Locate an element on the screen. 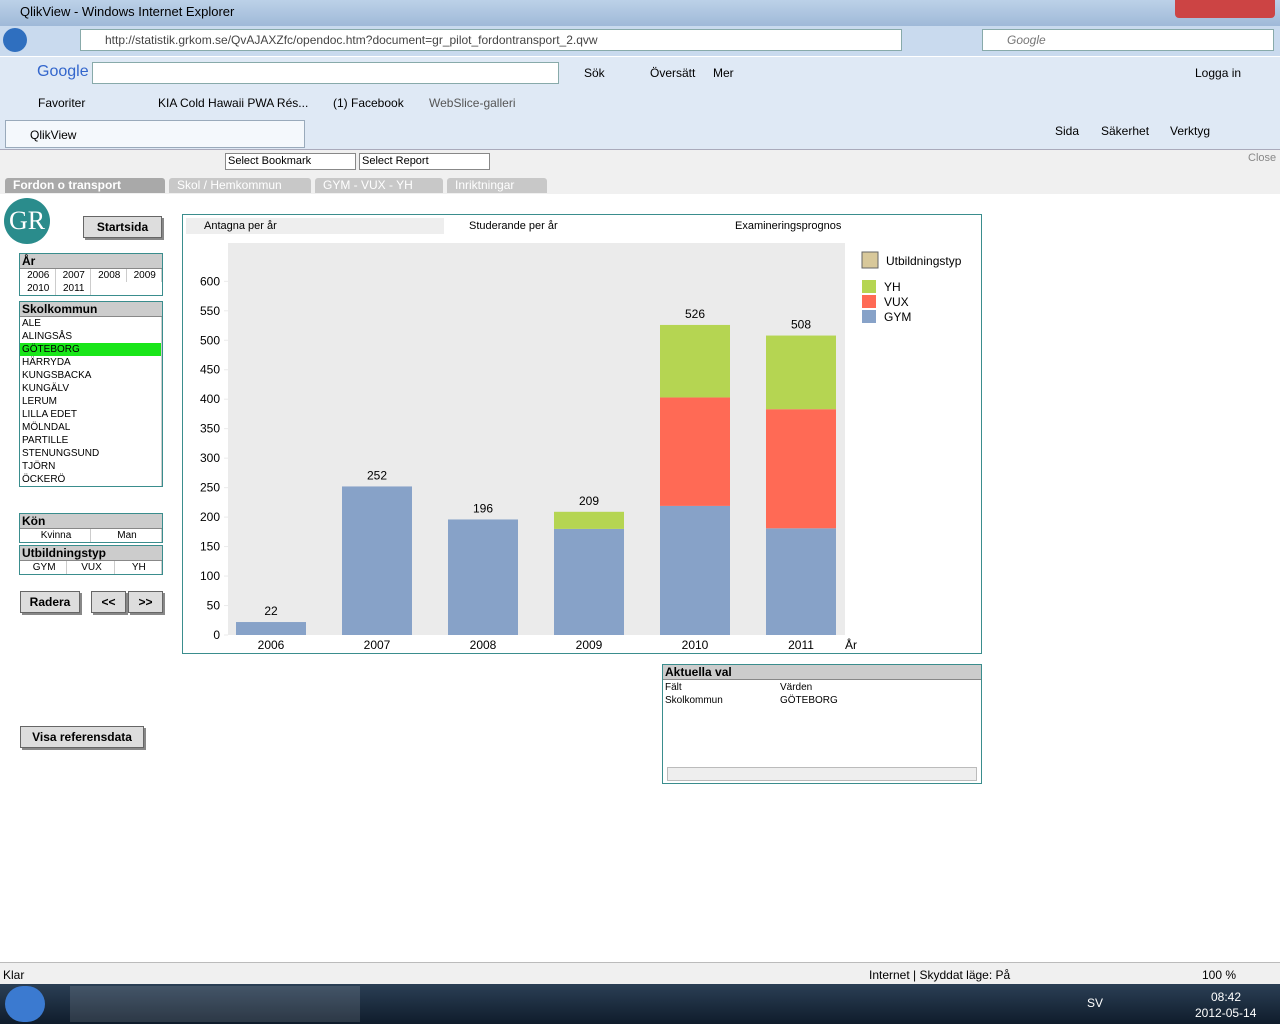 This screenshot has width=1280, height=1024. taskbar-apps is located at coordinates (215, 1004).